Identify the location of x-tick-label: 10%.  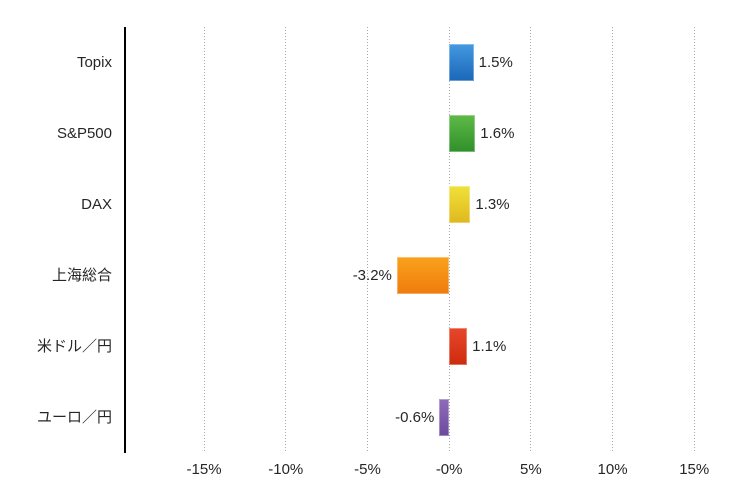
(612, 469).